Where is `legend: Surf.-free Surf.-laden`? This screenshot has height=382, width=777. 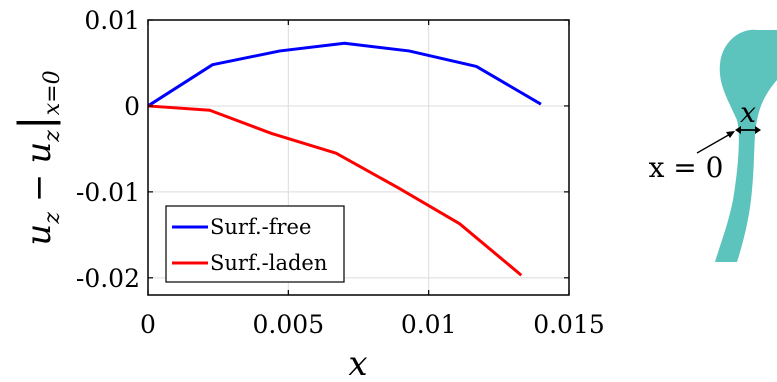 legend: Surf.-free Surf.-laden is located at coordinates (255, 244).